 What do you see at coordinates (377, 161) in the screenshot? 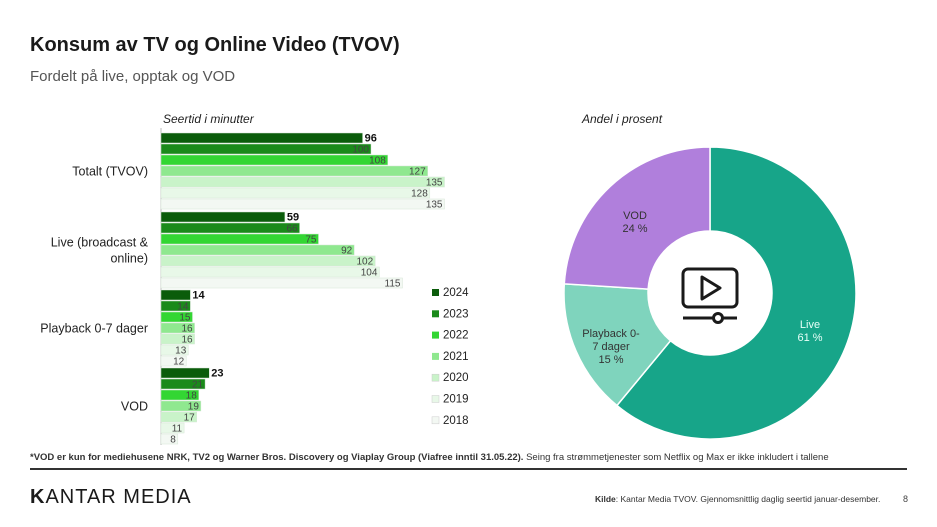
I see `data-label: 108` at bounding box center [377, 161].